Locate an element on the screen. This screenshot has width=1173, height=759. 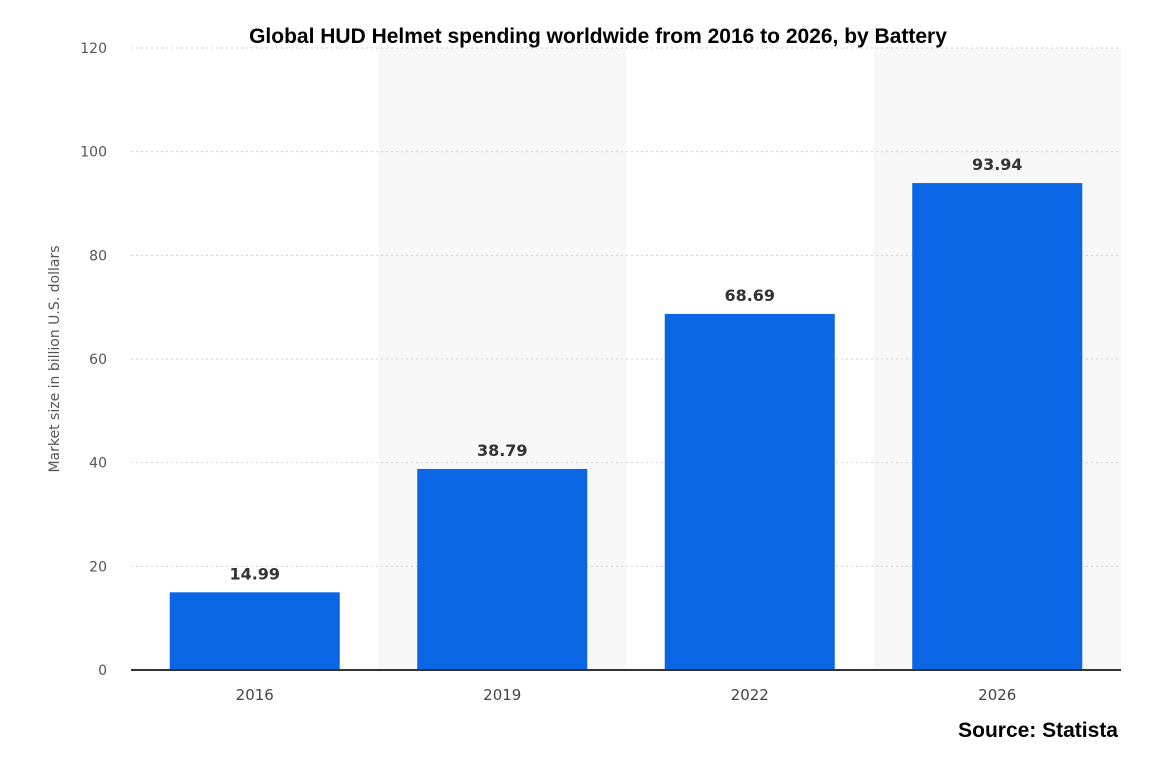
y-tick-label: 0 is located at coordinates (102, 671).